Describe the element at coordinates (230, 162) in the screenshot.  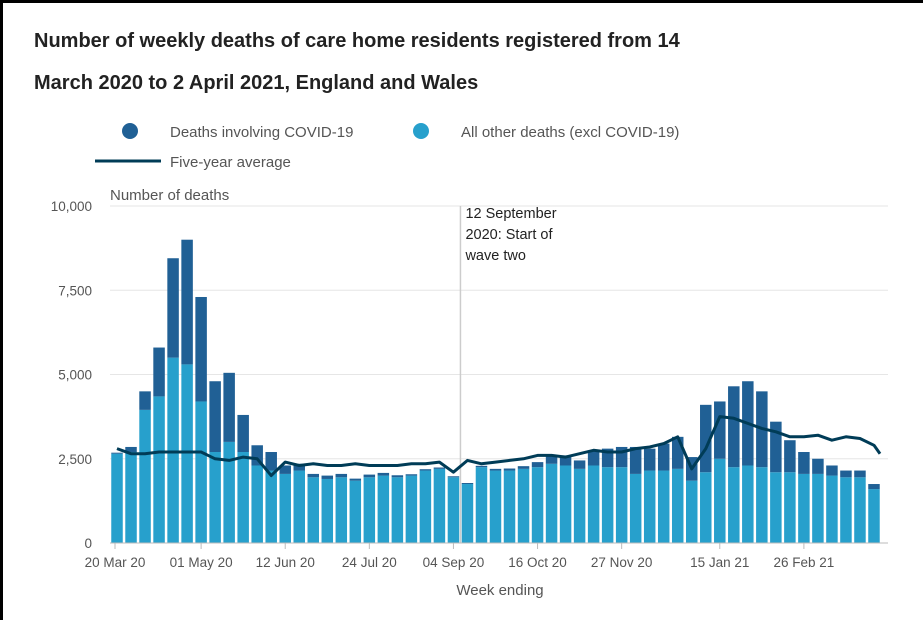
I see `legend-average-label: Five-year average` at that location.